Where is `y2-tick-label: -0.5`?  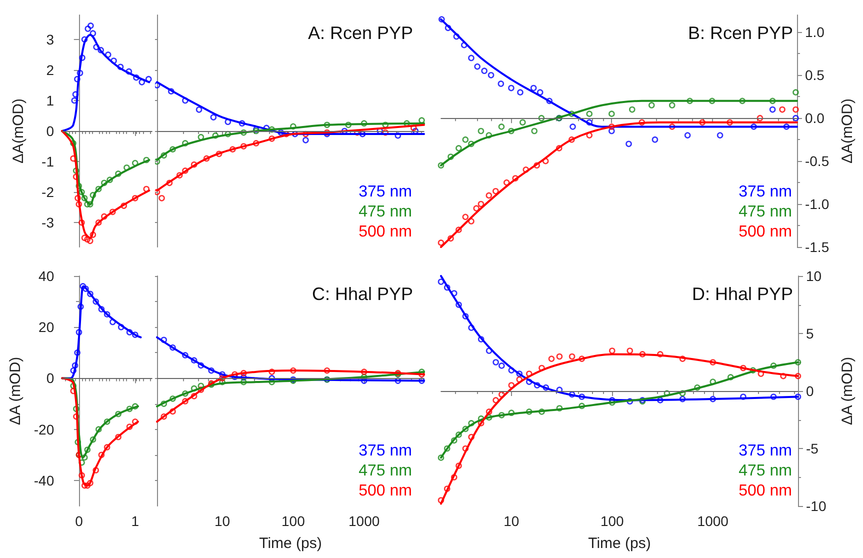 y2-tick-label: -0.5 is located at coordinates (817, 161).